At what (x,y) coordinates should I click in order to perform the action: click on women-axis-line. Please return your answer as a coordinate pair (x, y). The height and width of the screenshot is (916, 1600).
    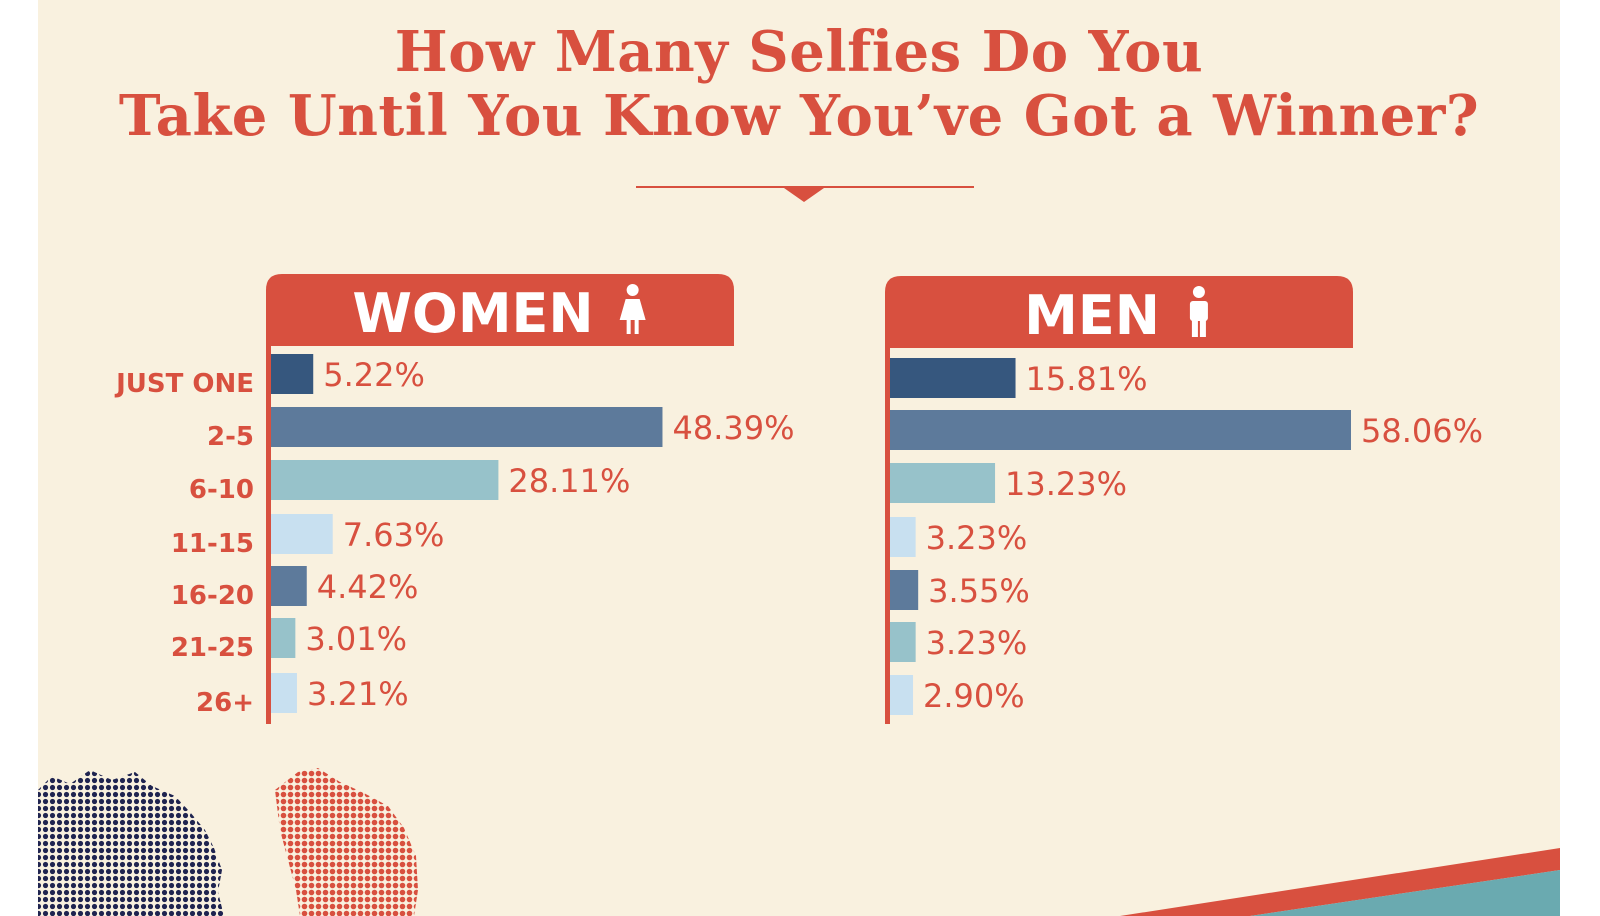
    Looking at the image, I should click on (268, 535).